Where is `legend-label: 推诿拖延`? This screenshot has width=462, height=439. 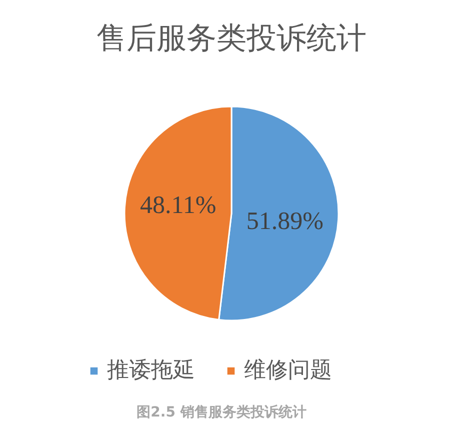
legend-label: 推诿拖延 is located at coordinates (151, 371).